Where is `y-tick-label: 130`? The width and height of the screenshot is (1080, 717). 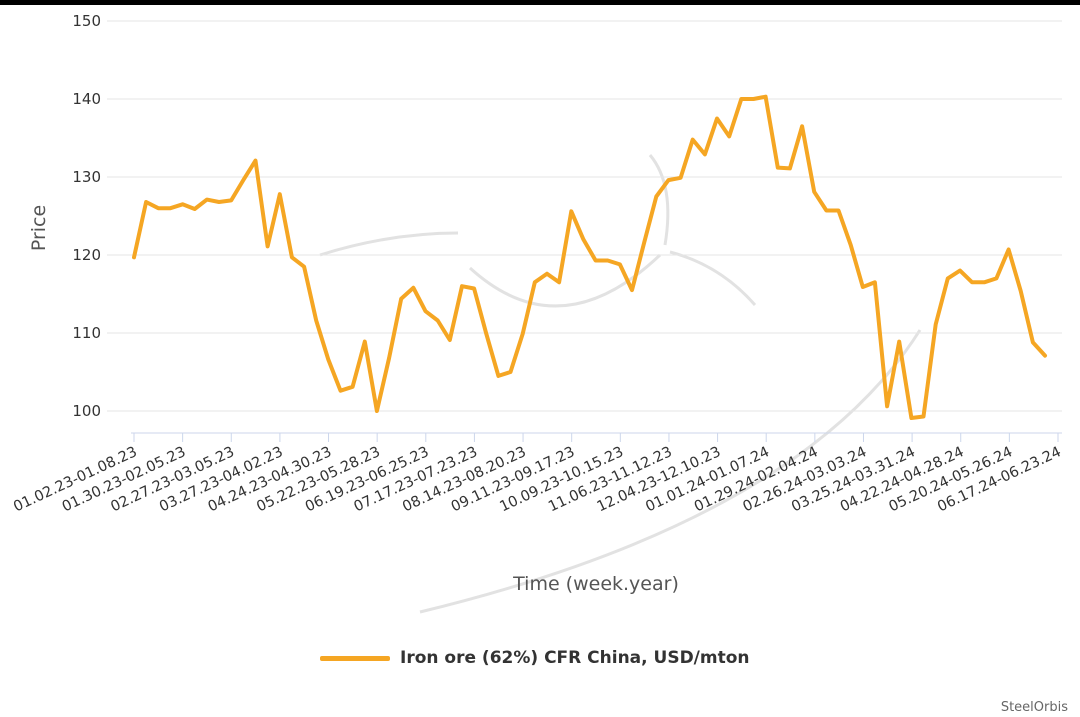
y-tick-label: 130 is located at coordinates (86, 177).